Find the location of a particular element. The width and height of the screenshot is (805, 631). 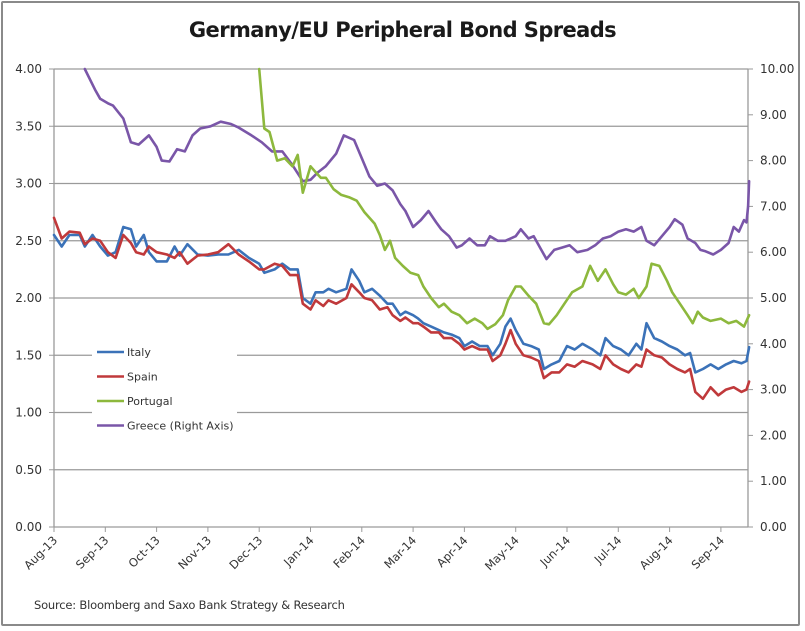

legend: Italy Spain Portugal Greece (Right Axis) is located at coordinates (165, 389).